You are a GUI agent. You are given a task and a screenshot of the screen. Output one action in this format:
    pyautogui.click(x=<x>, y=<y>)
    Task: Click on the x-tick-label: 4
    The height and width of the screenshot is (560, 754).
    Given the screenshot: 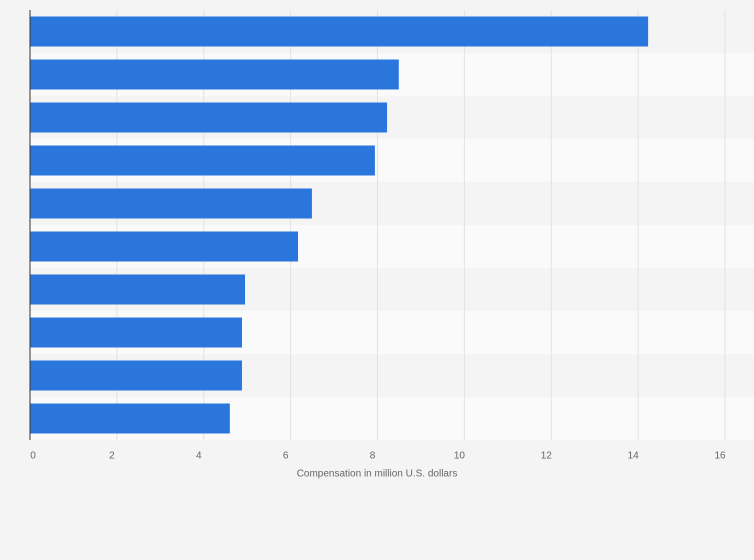 What is the action you would take?
    pyautogui.click(x=199, y=456)
    